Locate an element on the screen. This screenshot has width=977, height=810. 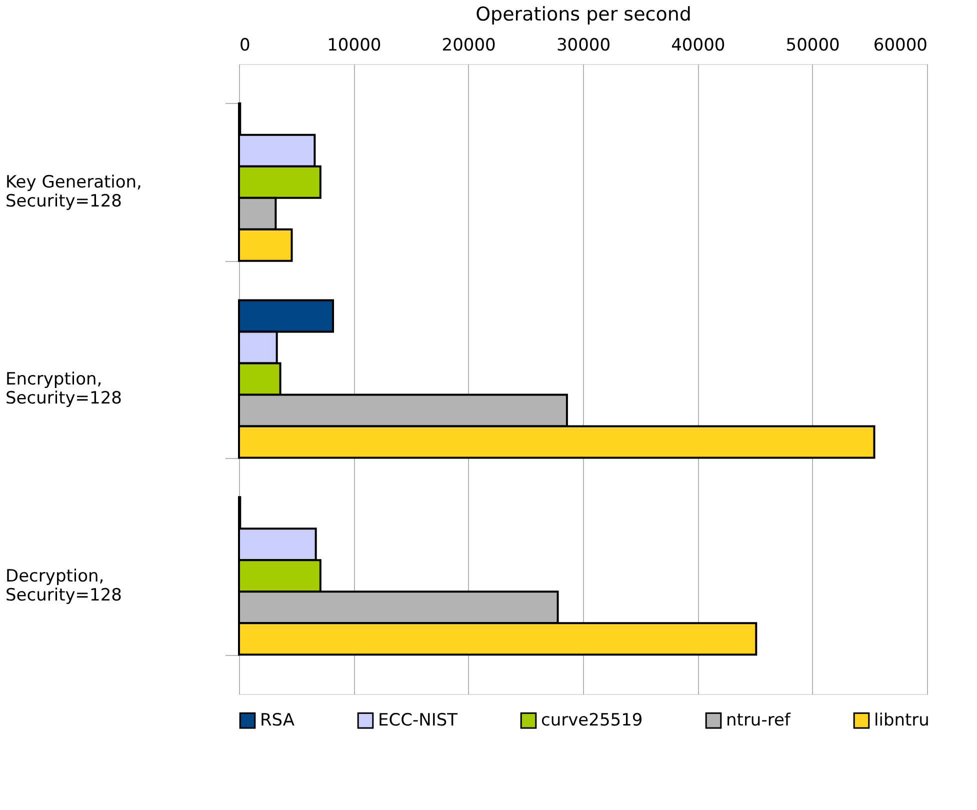
x-tick-label: 30000 is located at coordinates (583, 46).